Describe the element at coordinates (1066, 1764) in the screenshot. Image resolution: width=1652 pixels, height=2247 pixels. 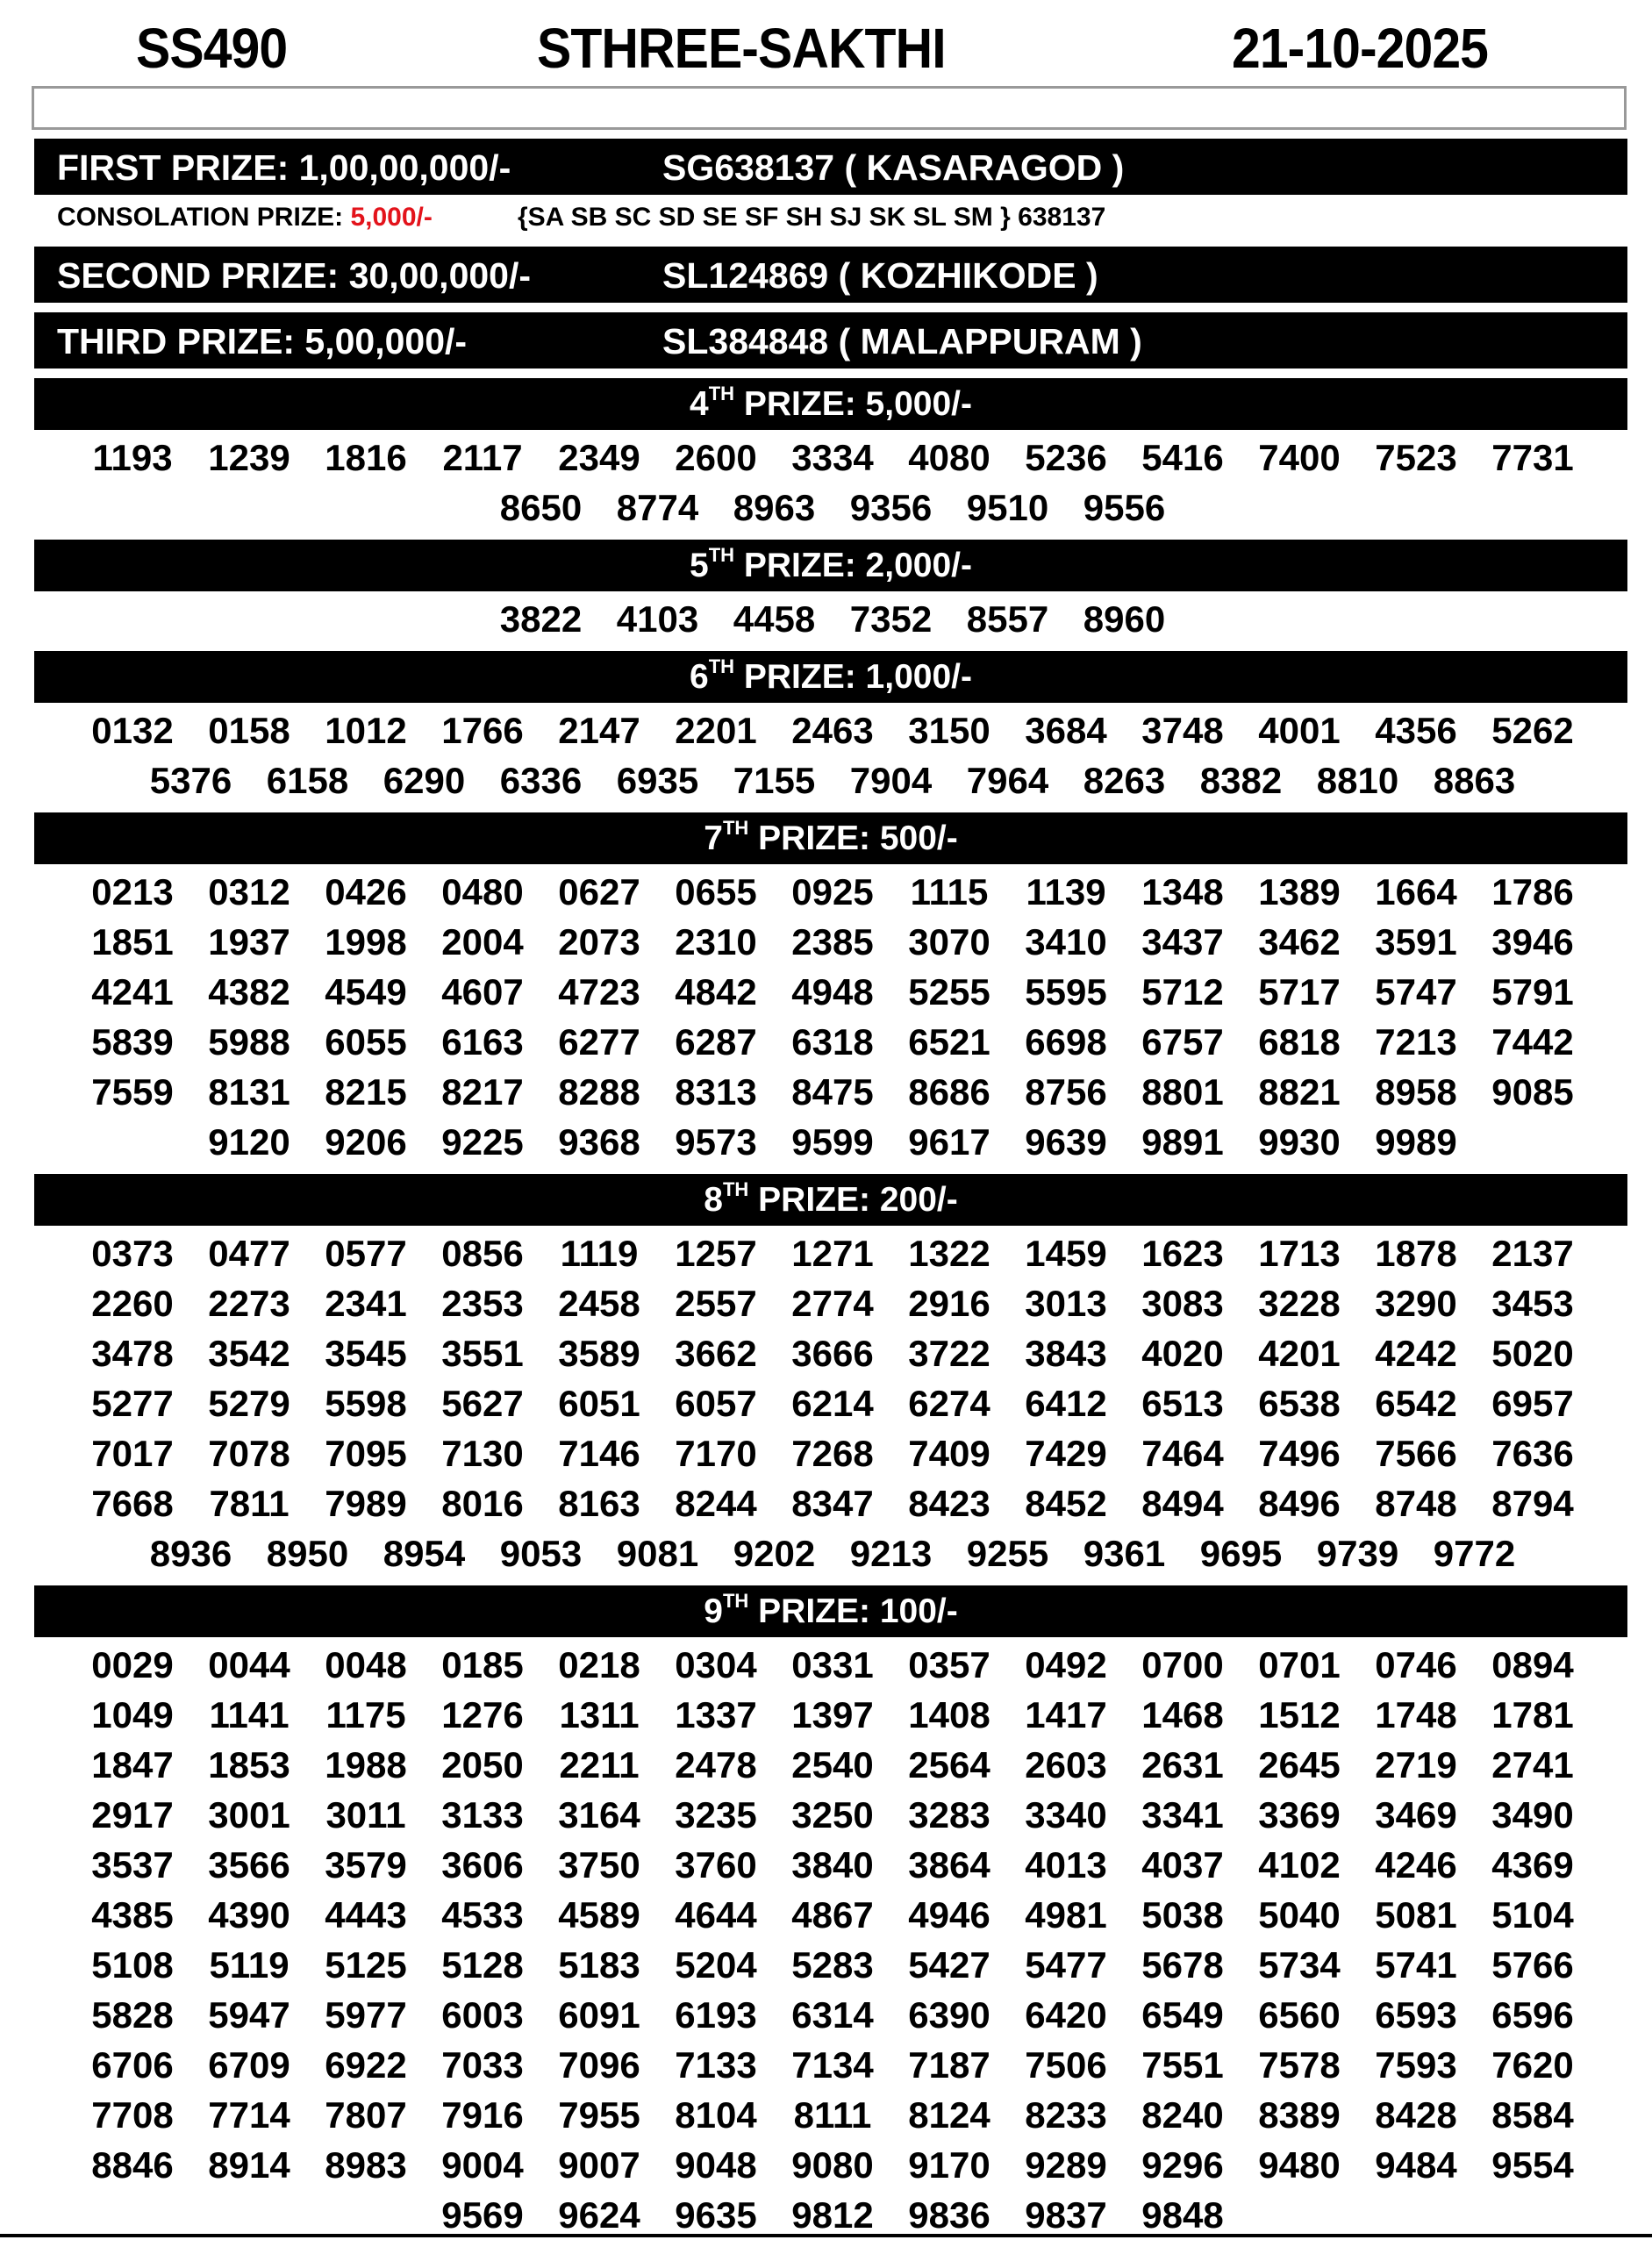
I see `winning-number: 2603` at that location.